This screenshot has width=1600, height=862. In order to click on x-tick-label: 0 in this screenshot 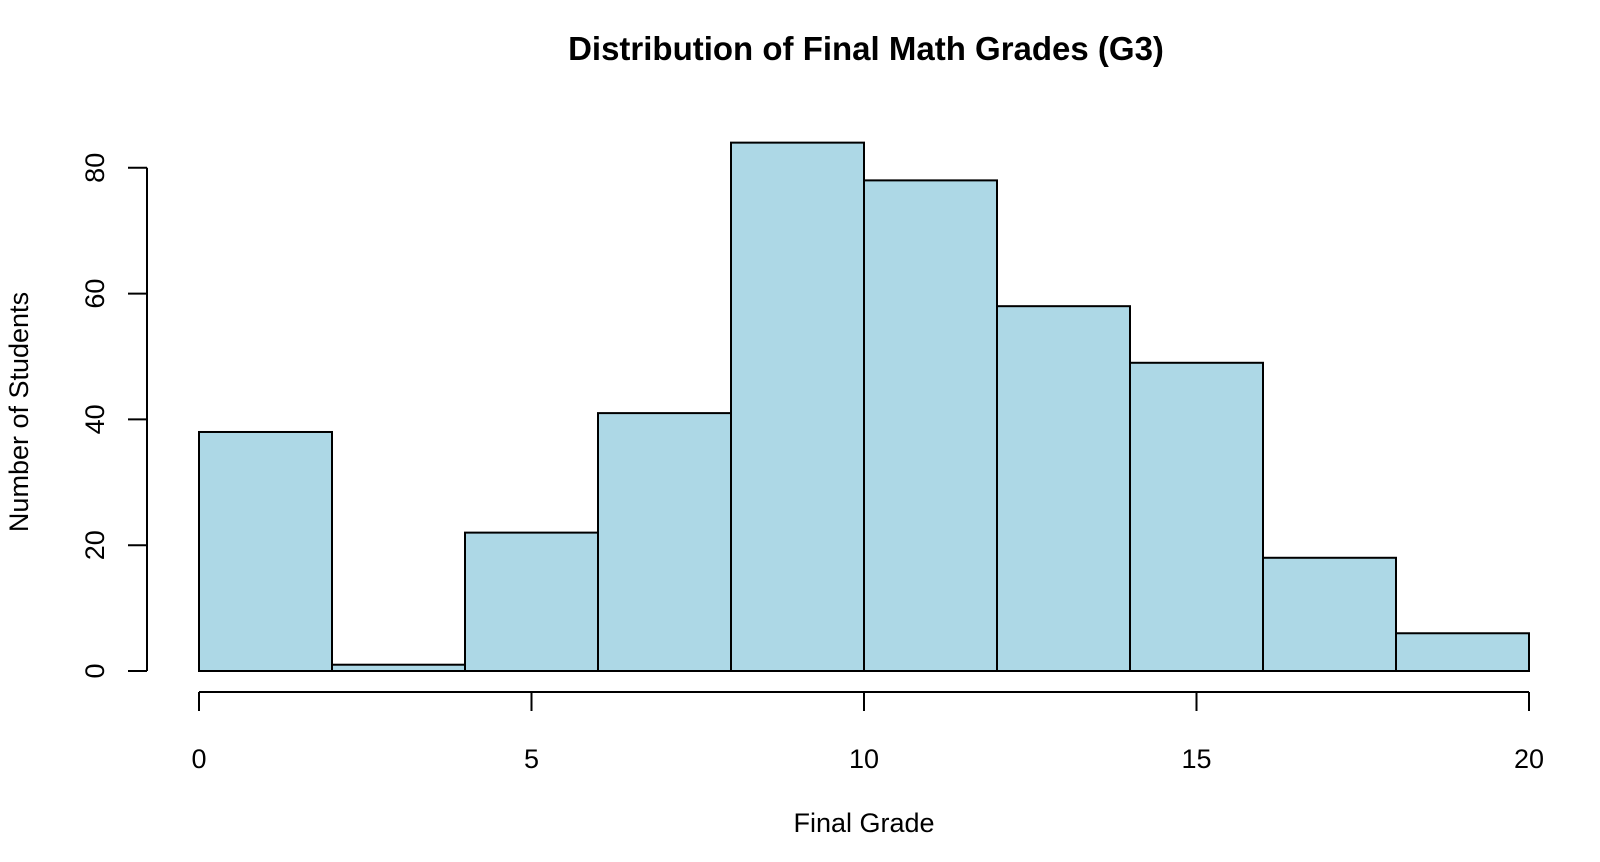, I will do `click(198, 759)`.